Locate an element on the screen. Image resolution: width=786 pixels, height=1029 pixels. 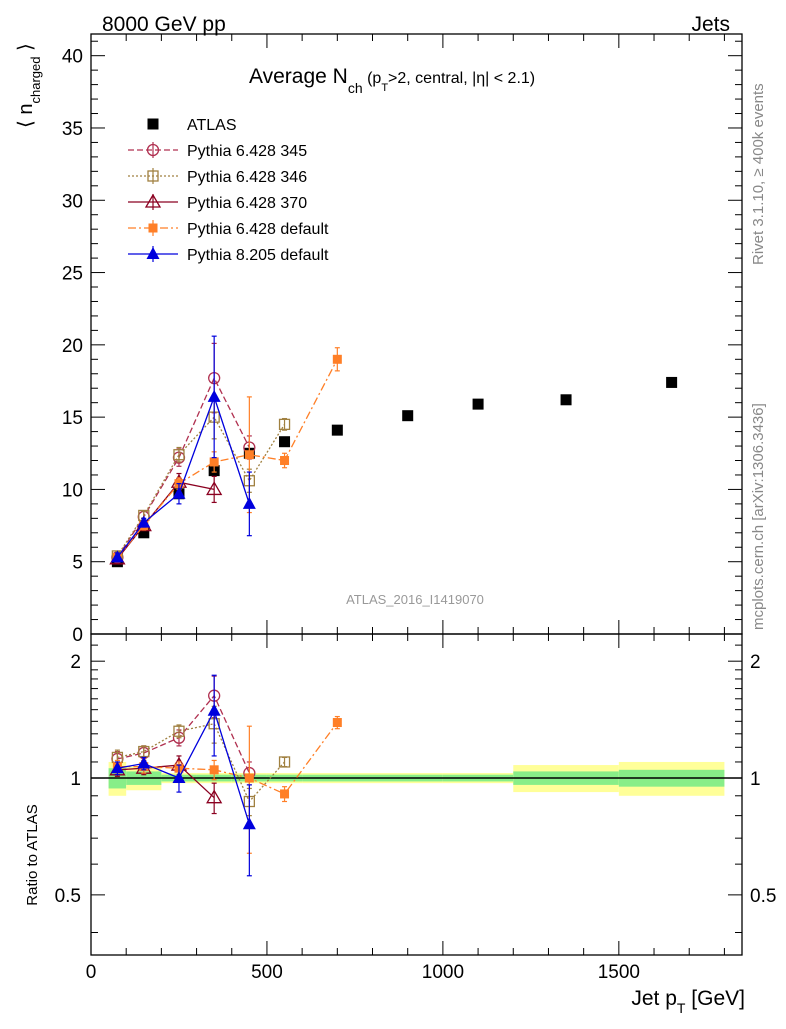
analysis-watermark: ATLAS_2016_I1419070 is located at coordinates (415, 599).